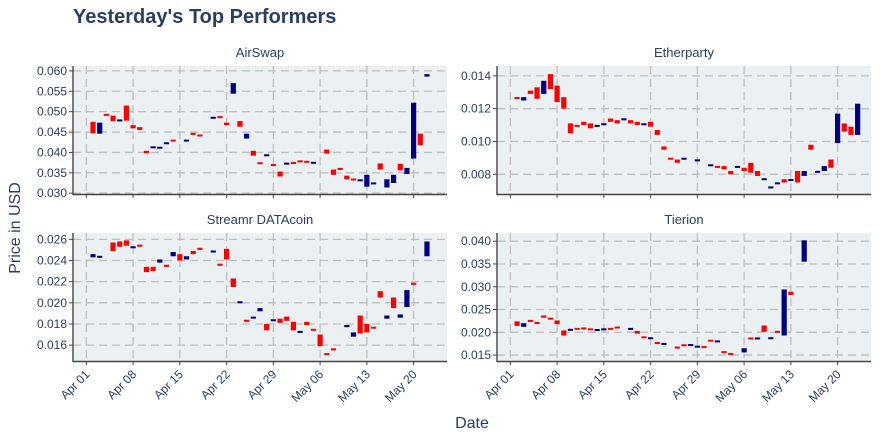  I want to click on y-tick-label: 0.030, so click(52, 193).